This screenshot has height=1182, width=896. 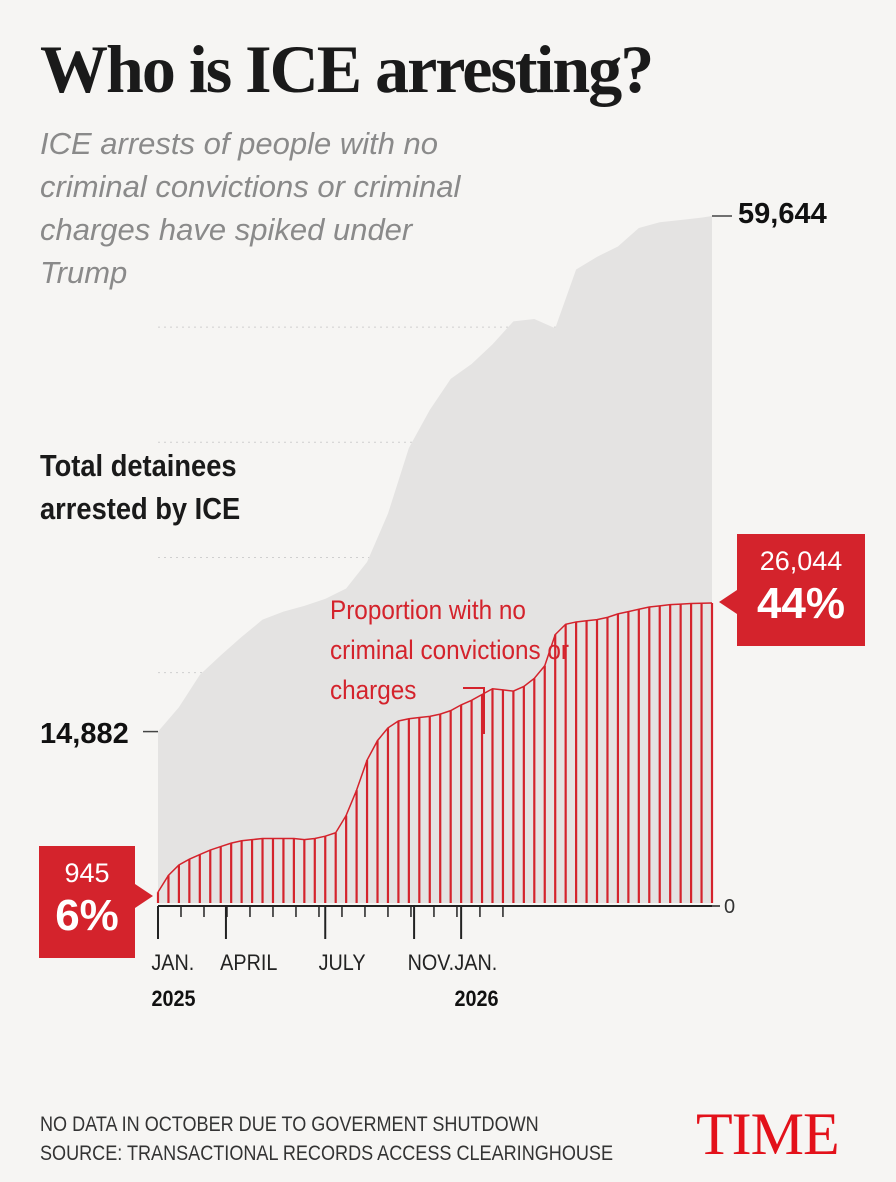 I want to click on x-year-label: 2026, so click(x=476, y=998).